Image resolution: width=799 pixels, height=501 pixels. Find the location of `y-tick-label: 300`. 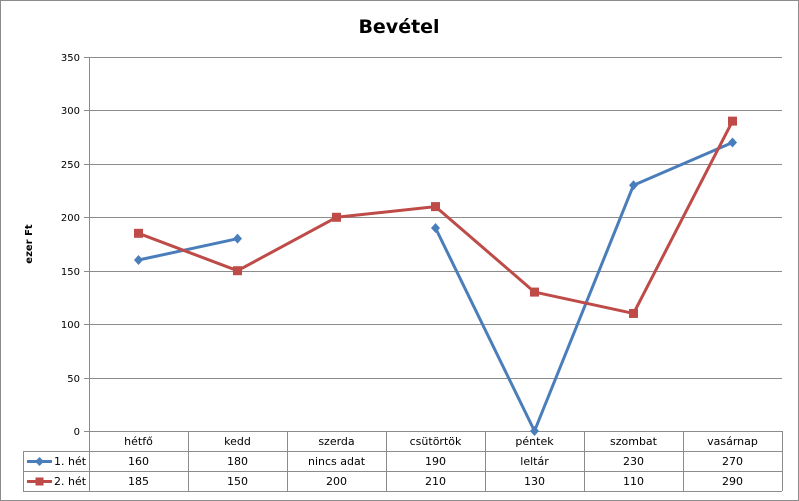

y-tick-label: 300 is located at coordinates (70, 111).